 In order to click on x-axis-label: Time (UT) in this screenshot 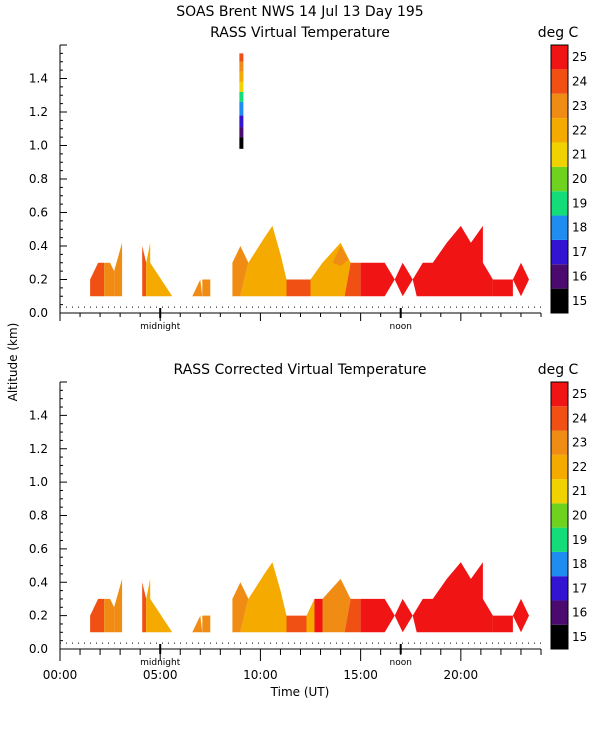, I will do `click(300, 692)`.